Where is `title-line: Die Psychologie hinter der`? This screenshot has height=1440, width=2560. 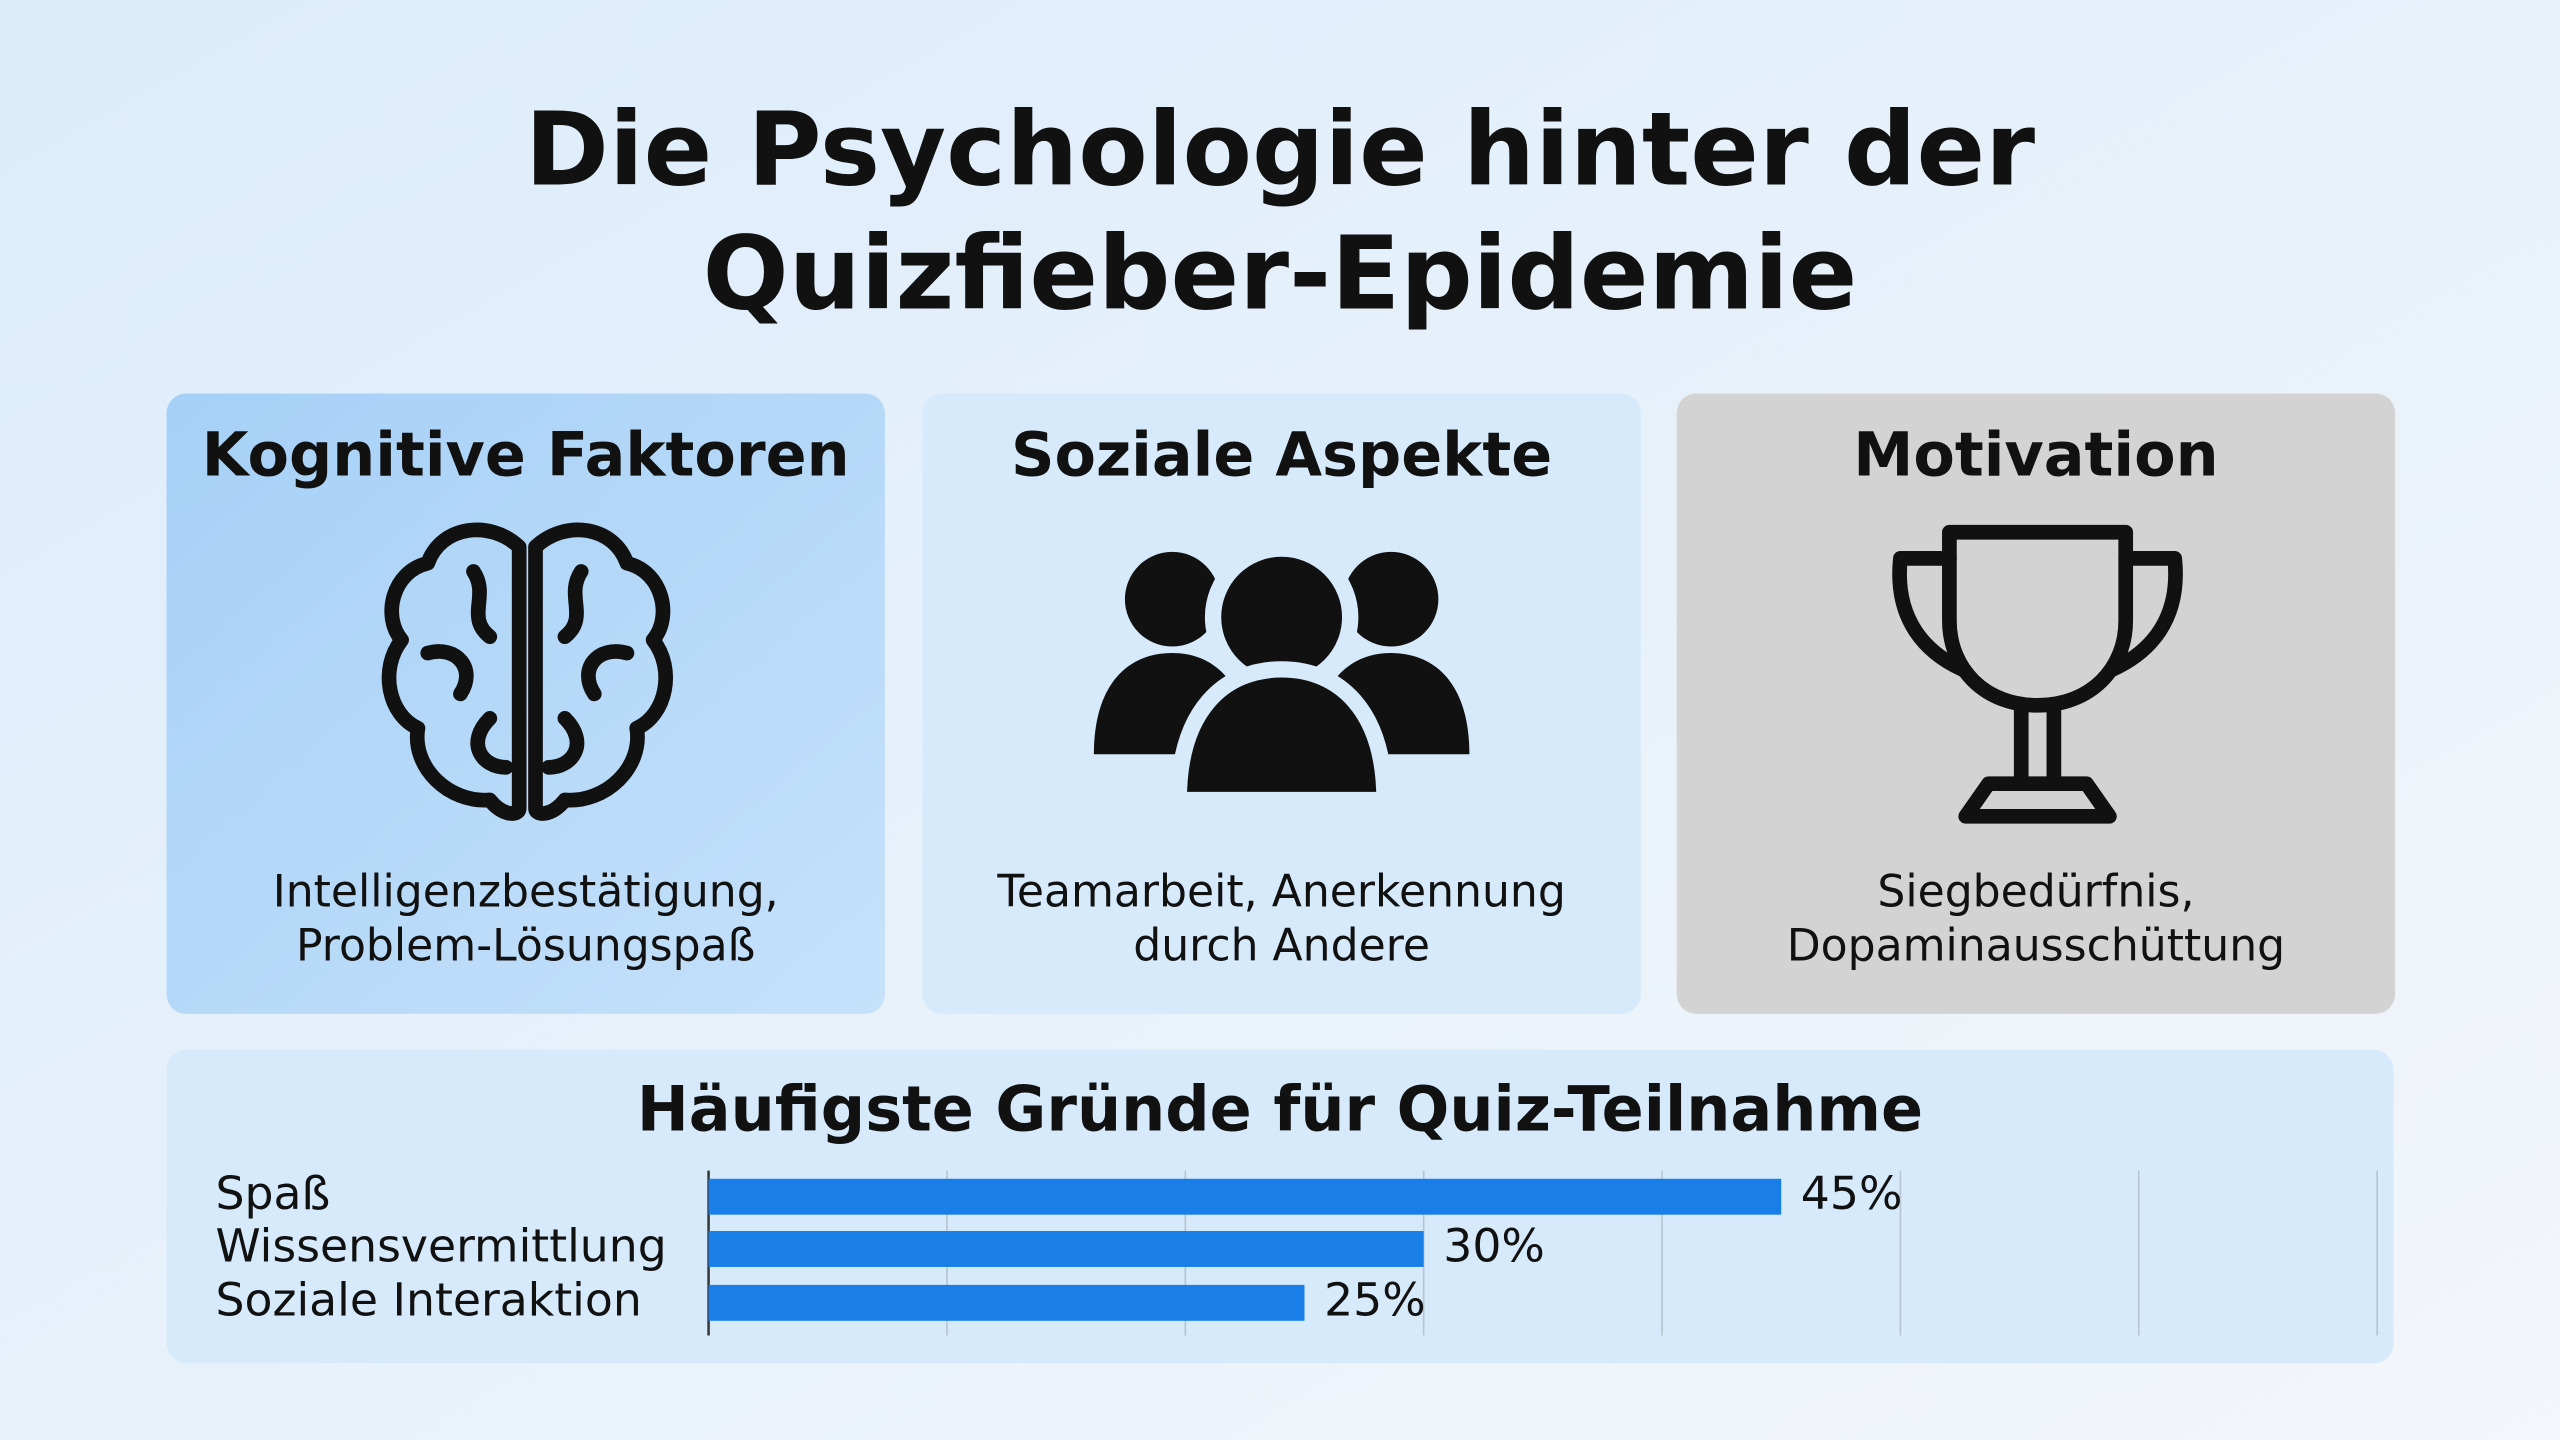
title-line: Die Psychologie hinter der is located at coordinates (1280, 150).